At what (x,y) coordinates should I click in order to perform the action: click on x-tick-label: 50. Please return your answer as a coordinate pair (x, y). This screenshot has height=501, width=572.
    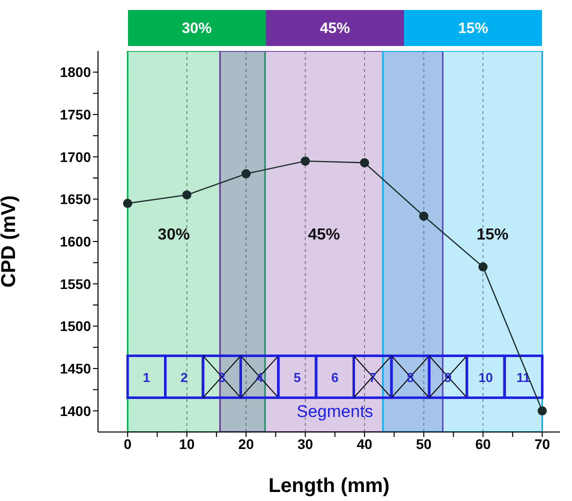
    Looking at the image, I should click on (424, 444).